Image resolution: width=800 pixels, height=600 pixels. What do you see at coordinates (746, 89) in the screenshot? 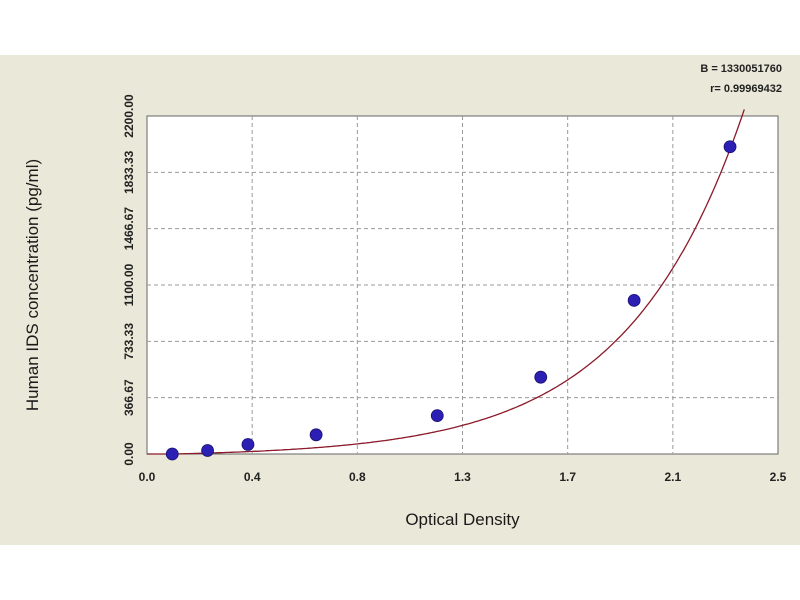
I see `stat-r-value: r= 0.99969432` at bounding box center [746, 89].